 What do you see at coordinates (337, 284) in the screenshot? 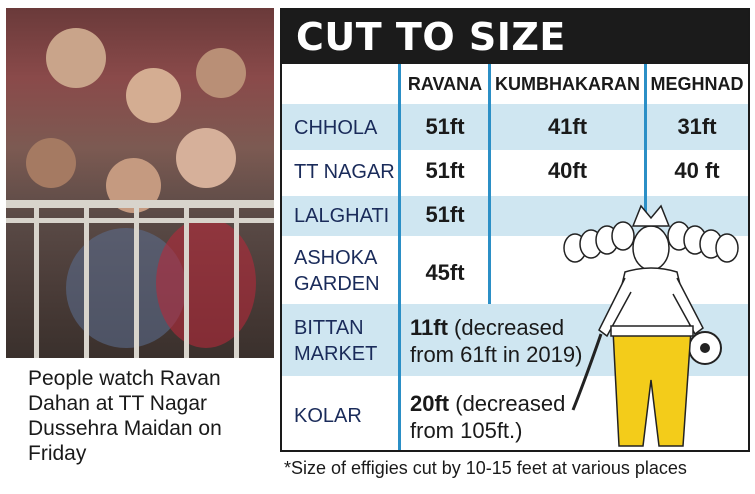
I see `row-label-ashoka-garden-line2: GARDEN` at bounding box center [337, 284].